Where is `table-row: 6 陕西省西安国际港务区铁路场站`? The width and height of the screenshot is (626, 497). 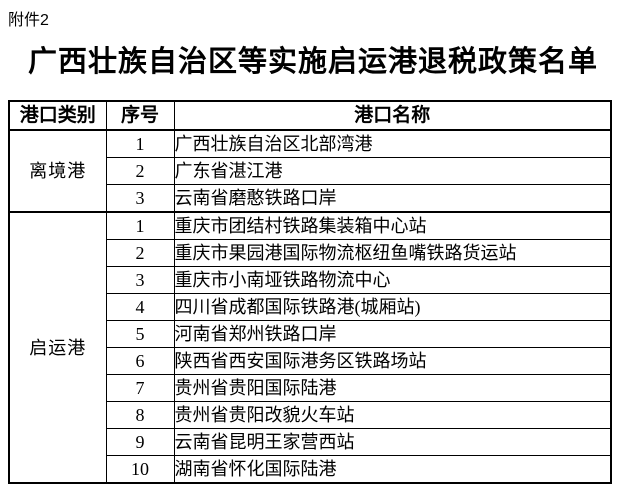
table-row: 6 陕西省西安国际港务区铁路场站 is located at coordinates (310, 361).